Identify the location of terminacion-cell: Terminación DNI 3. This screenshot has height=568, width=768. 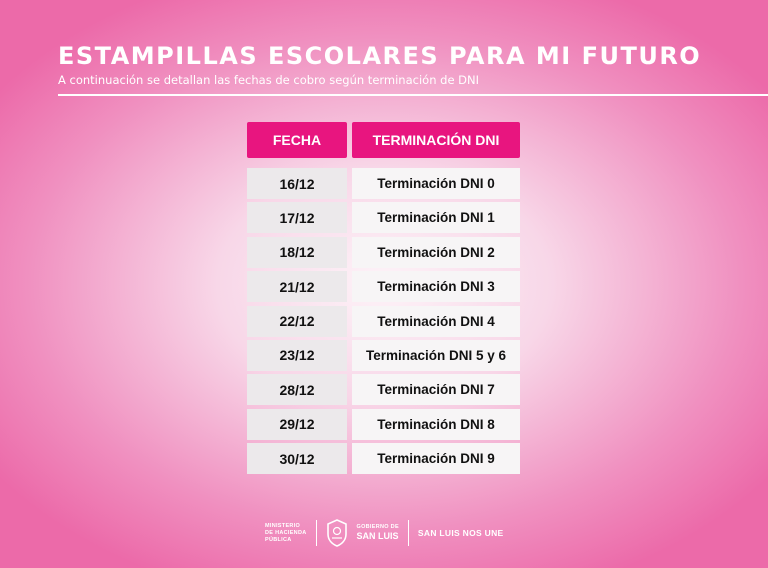
(436, 287).